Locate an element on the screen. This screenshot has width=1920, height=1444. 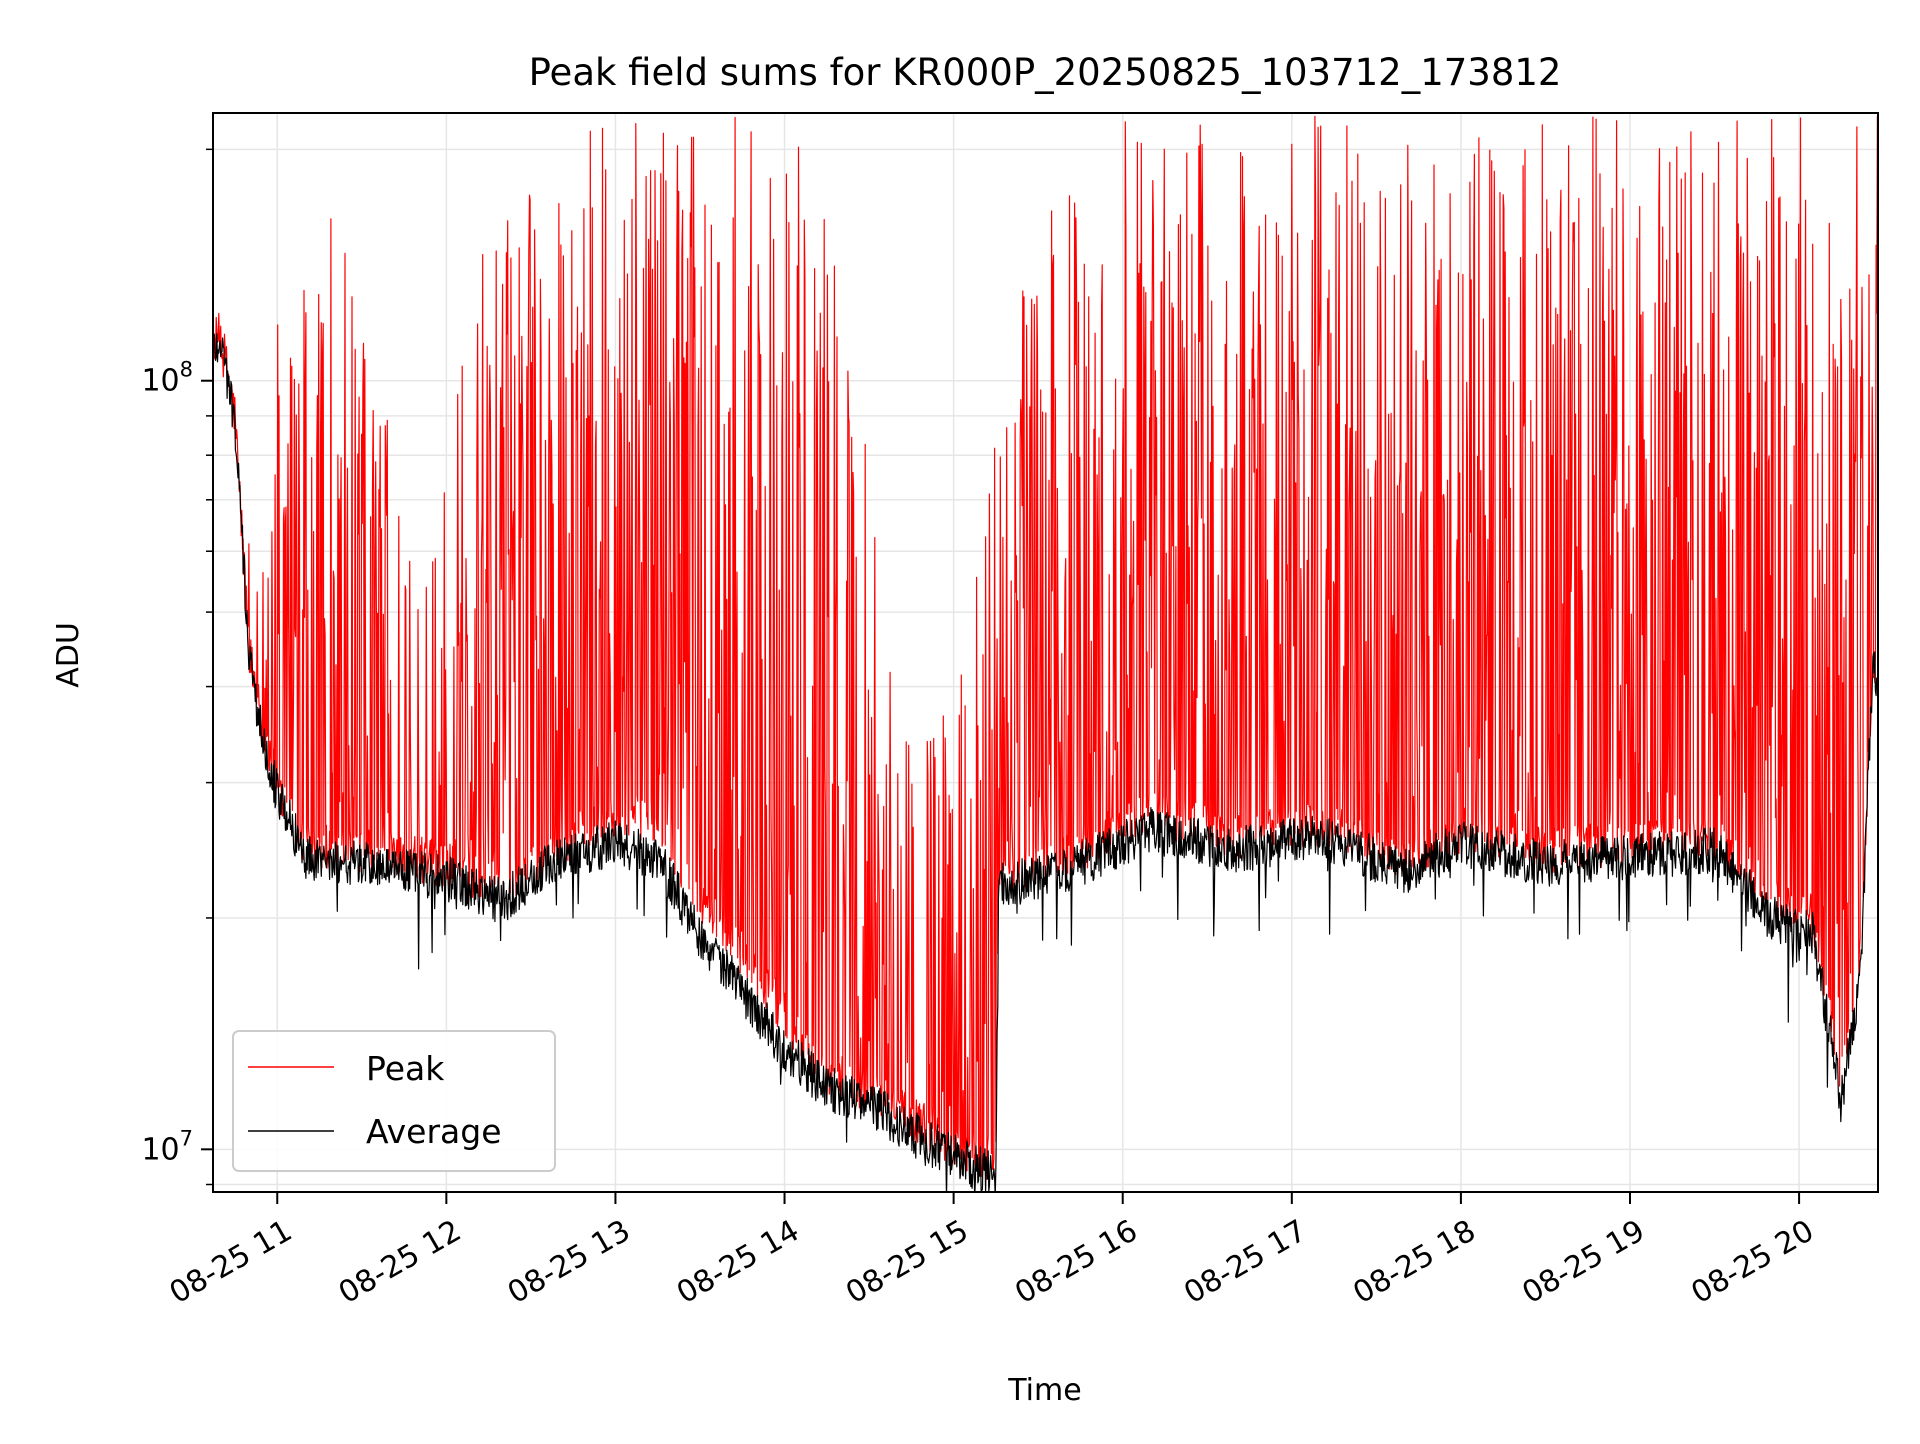
y-axis-label: ADU is located at coordinates (68, 655).